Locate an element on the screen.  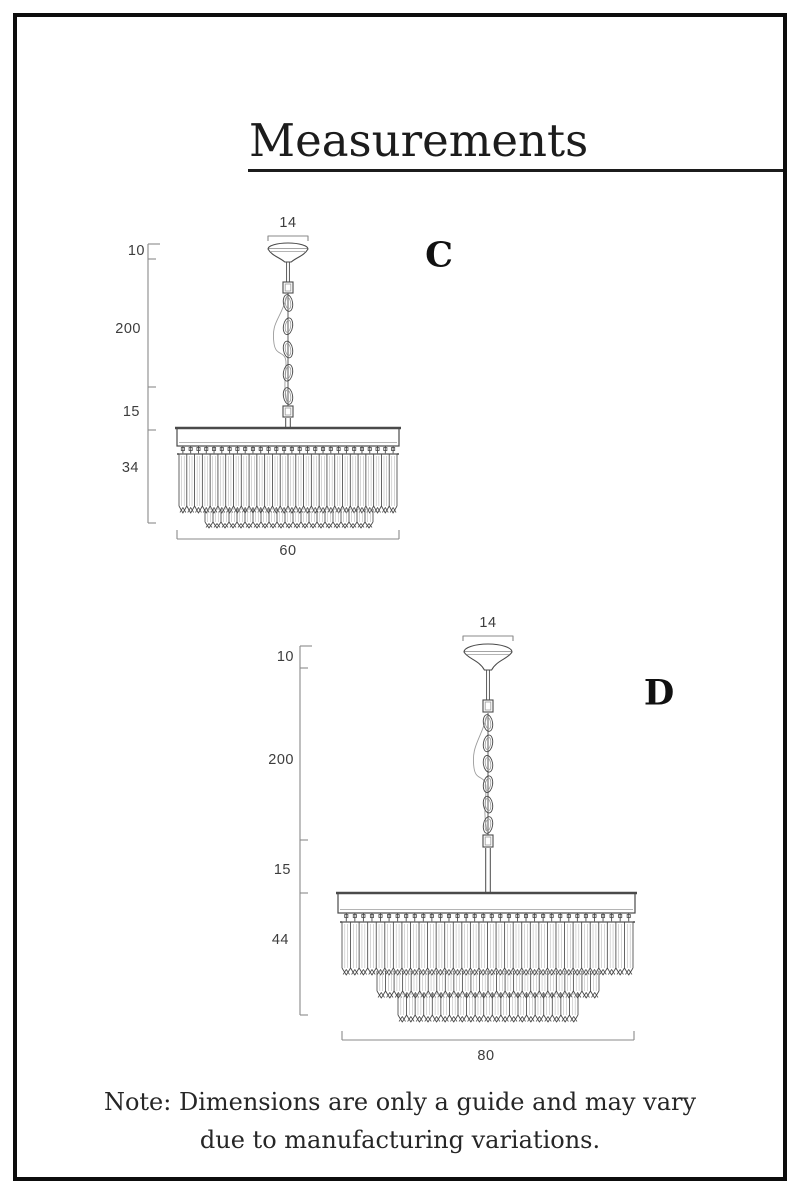
dim-d-body-height: 44 is located at coordinates (280, 940).